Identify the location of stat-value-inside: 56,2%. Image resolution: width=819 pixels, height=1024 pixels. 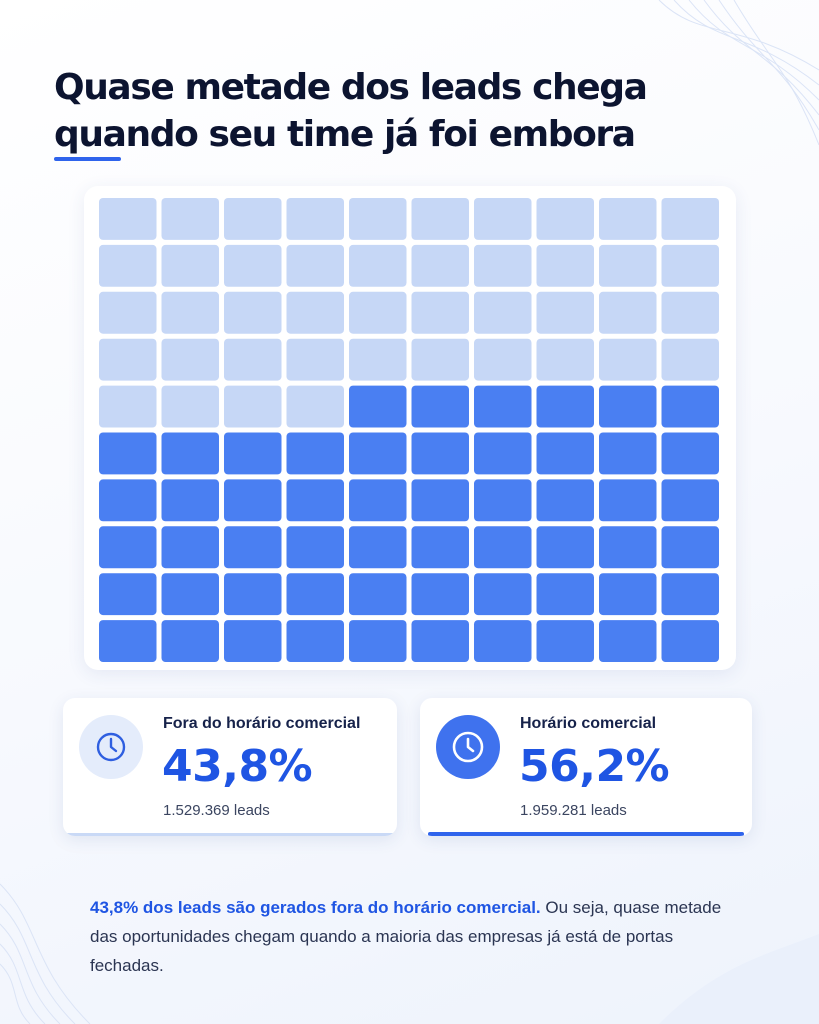
(594, 766).